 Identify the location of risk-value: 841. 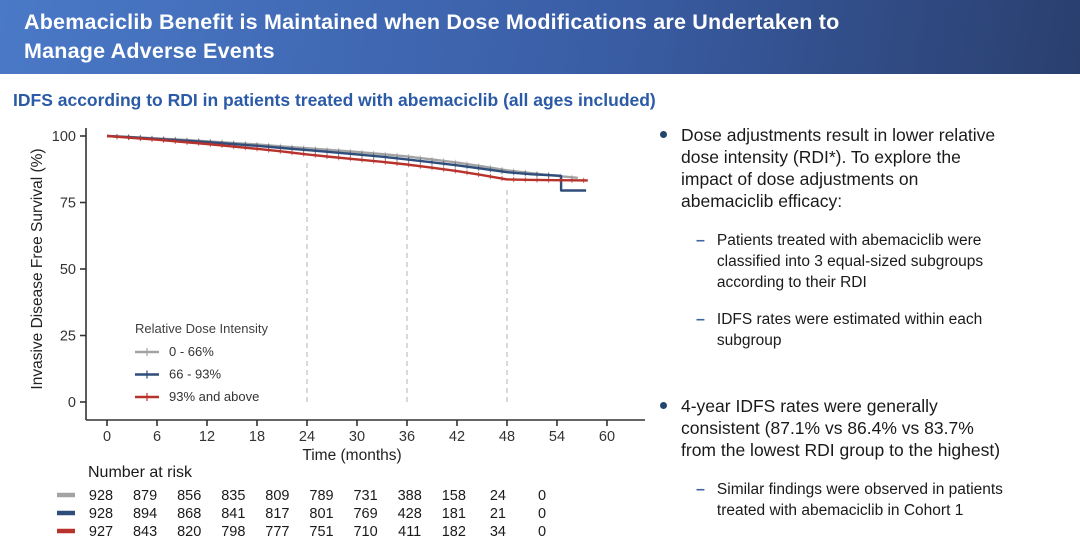
(233, 514).